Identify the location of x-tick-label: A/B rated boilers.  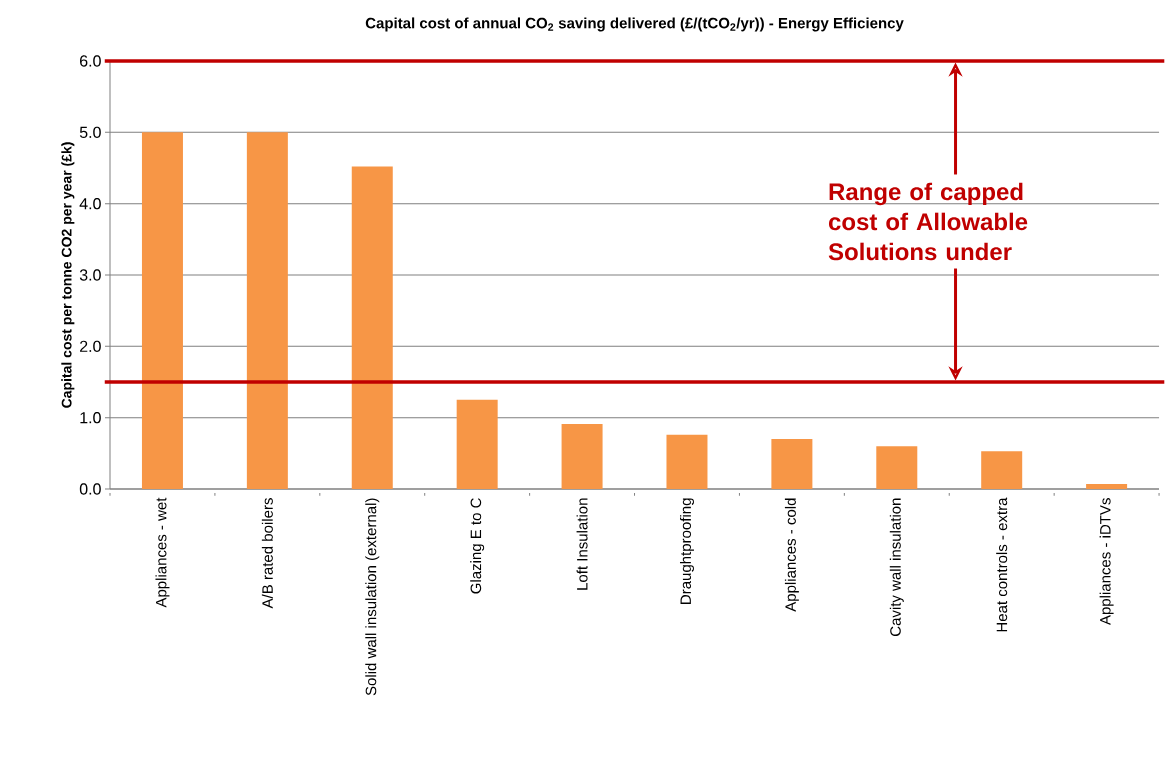
(267, 553).